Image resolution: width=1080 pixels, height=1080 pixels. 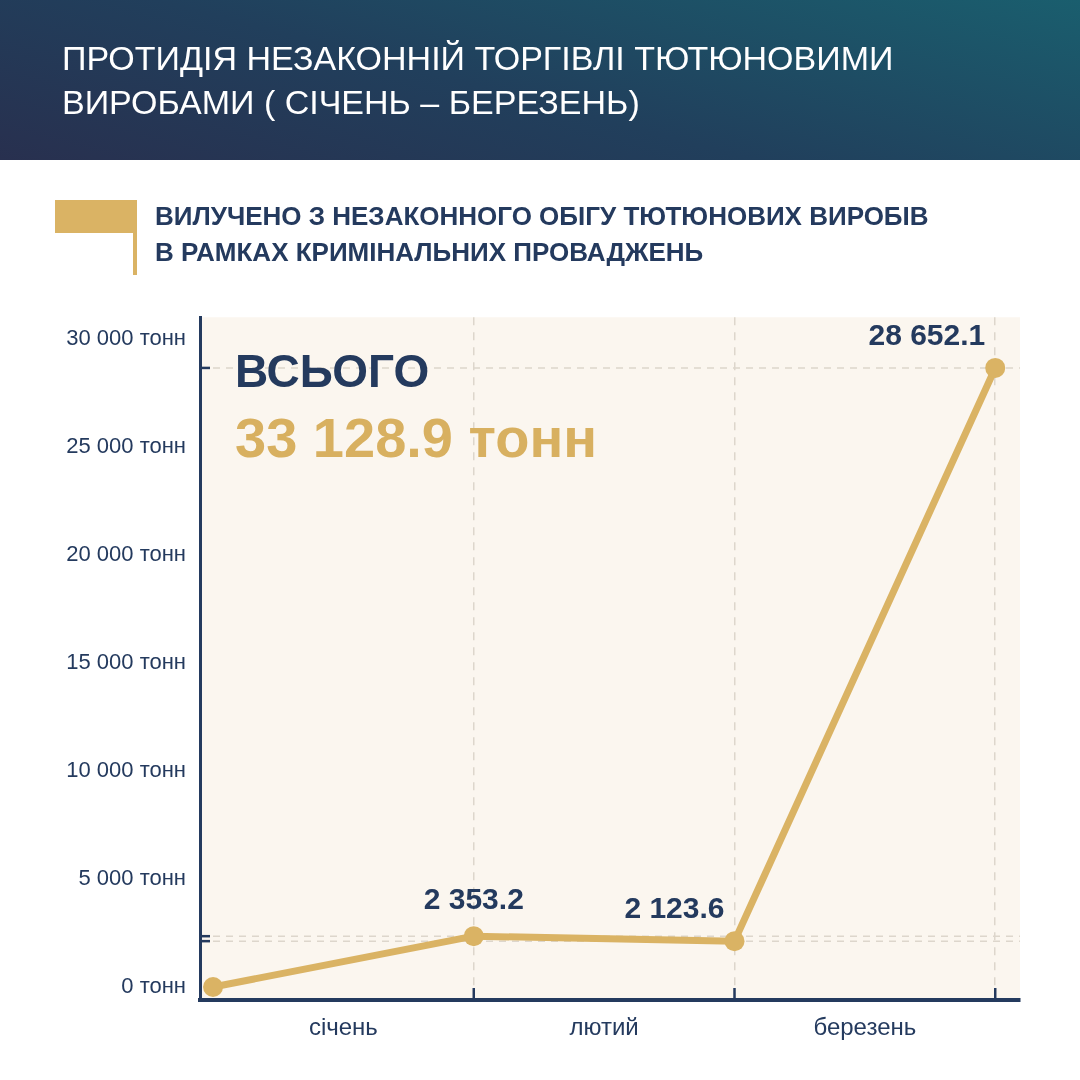 What do you see at coordinates (927, 335) in the screenshot?
I see `data-label: 28 652.1` at bounding box center [927, 335].